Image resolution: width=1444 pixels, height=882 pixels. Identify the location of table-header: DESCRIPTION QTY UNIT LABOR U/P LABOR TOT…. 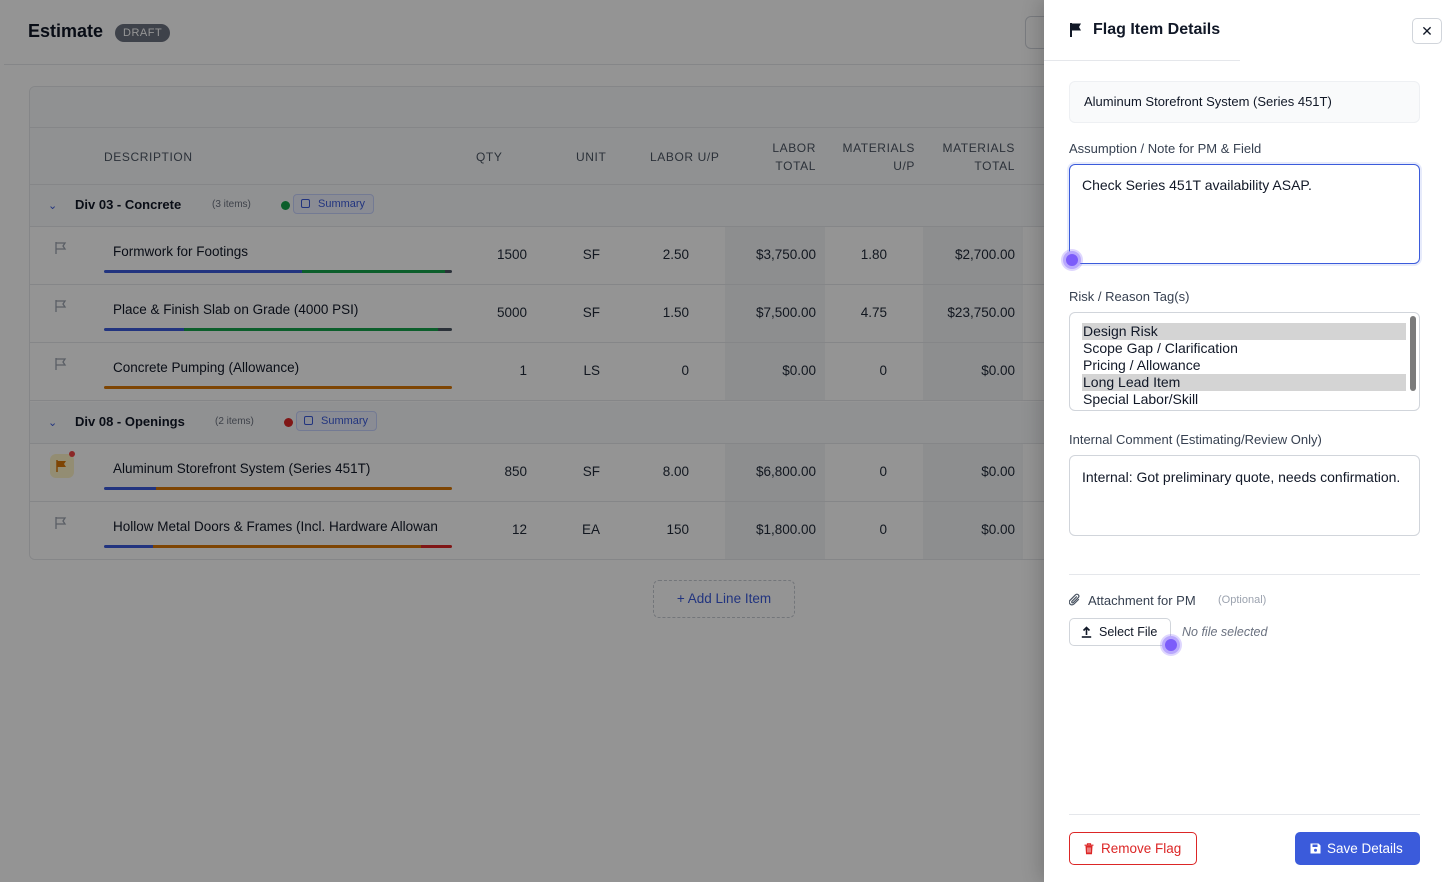
(549, 156).